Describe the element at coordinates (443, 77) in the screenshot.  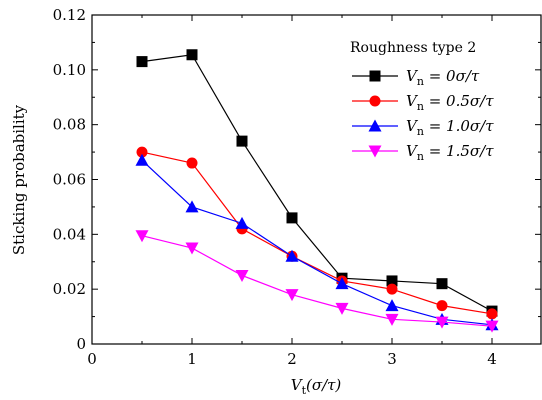
I see `legend-label: Vn = 0σ/τ` at that location.